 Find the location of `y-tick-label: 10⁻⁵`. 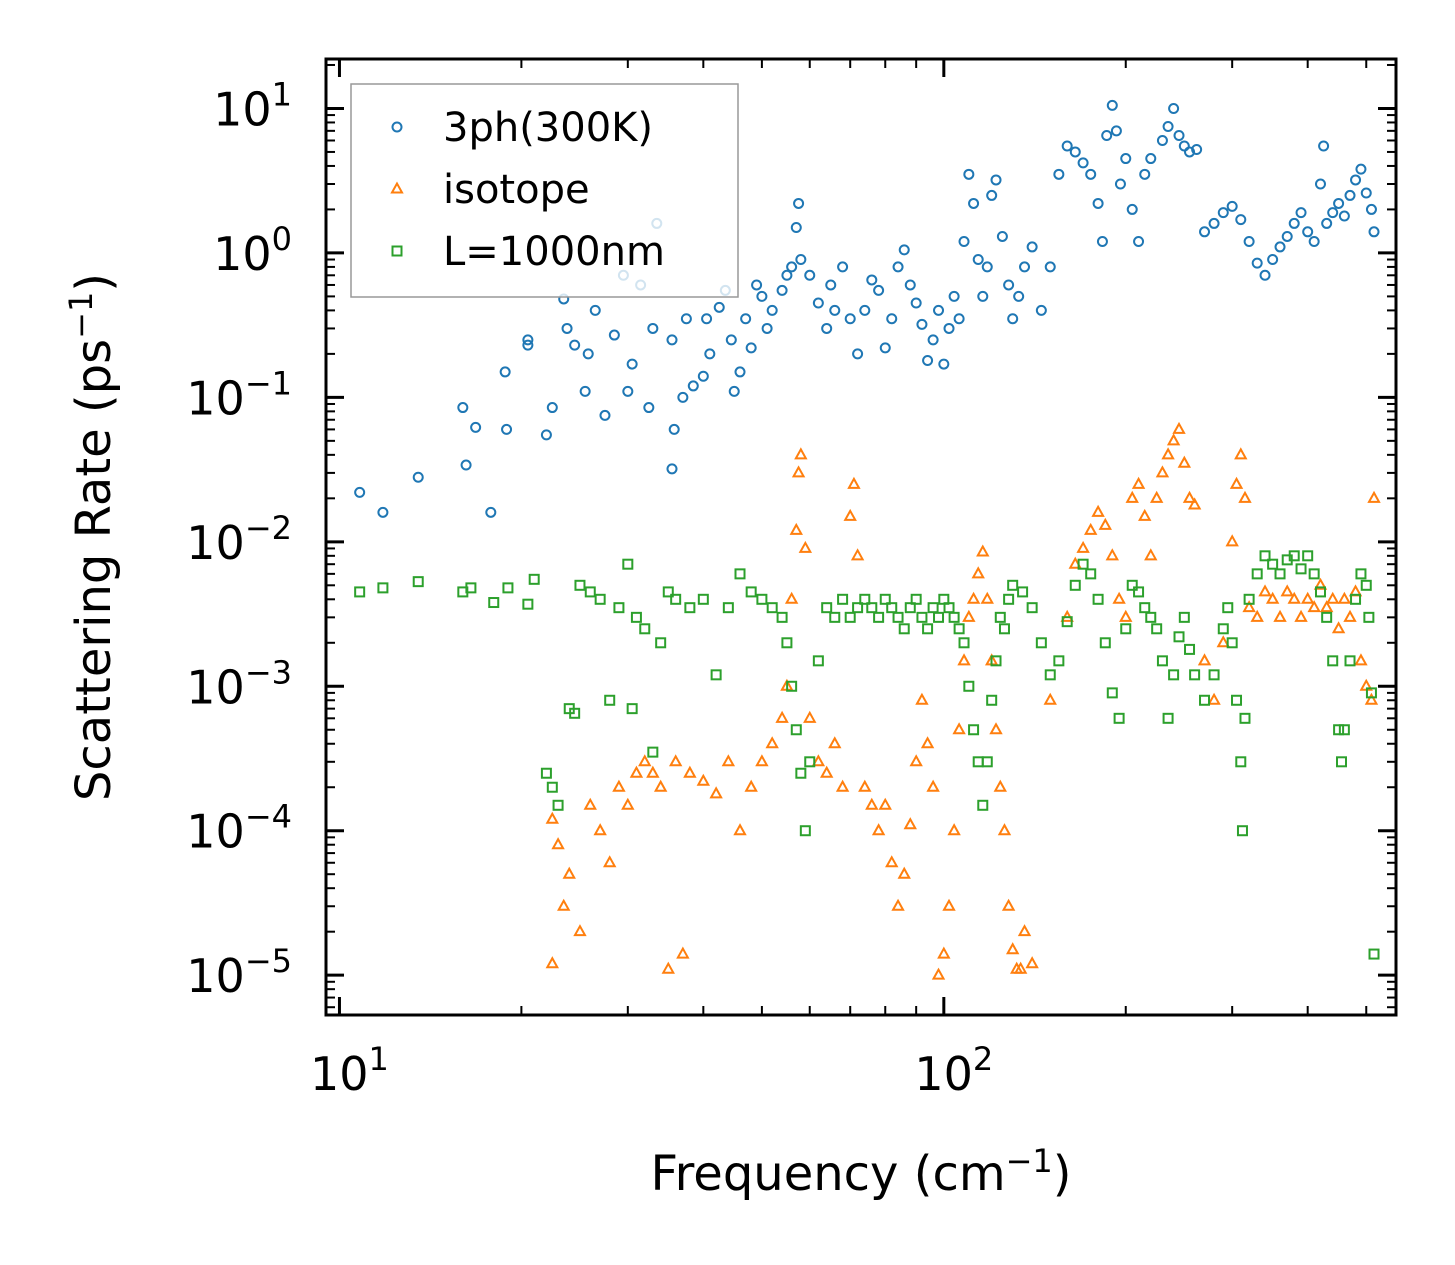

y-tick-label: 10⁻⁵ is located at coordinates (239, 972).